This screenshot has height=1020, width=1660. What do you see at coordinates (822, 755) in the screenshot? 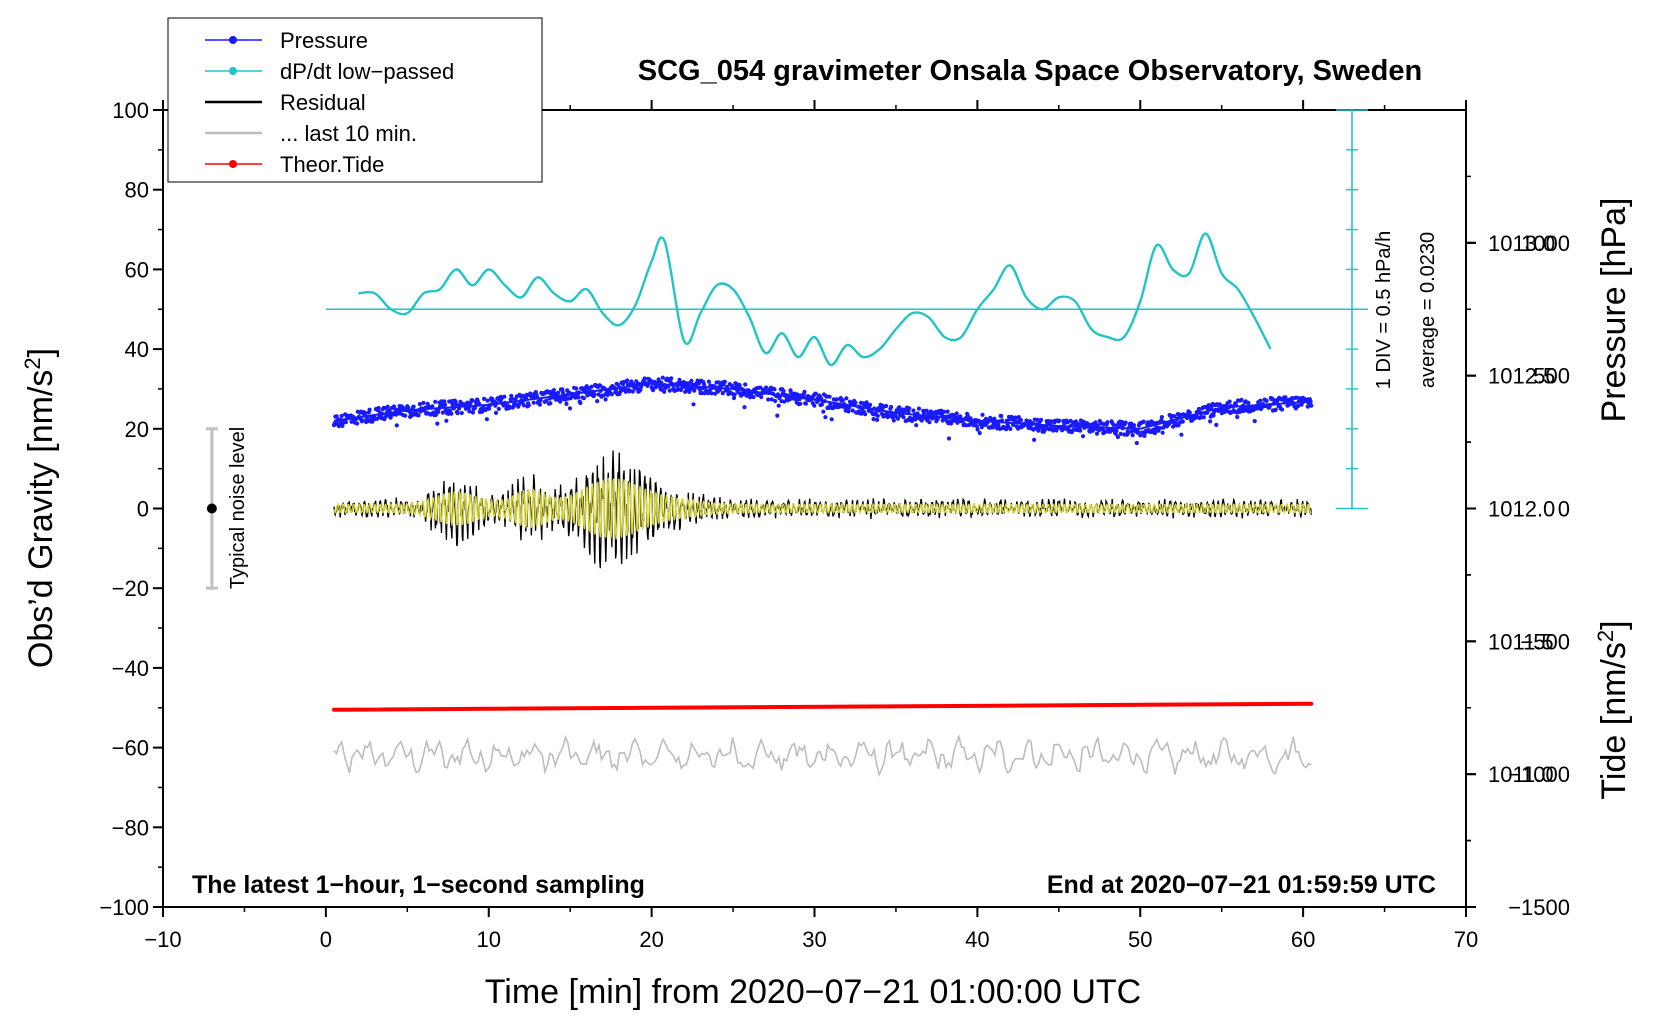
I see `last10-series` at bounding box center [822, 755].